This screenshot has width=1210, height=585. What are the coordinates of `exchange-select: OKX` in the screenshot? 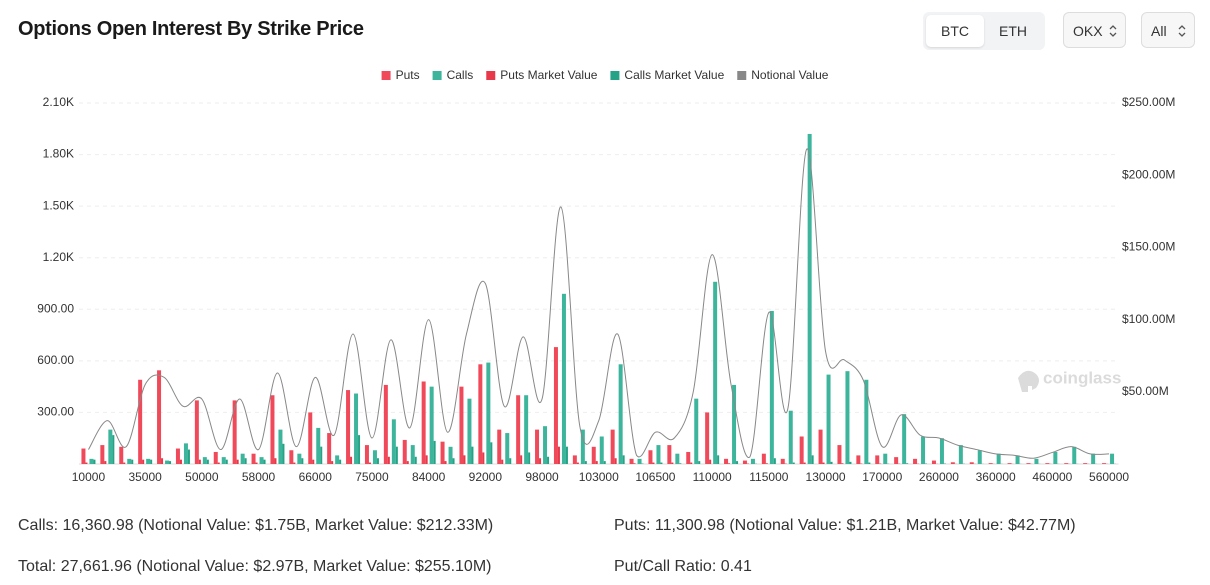 It's located at (1094, 30).